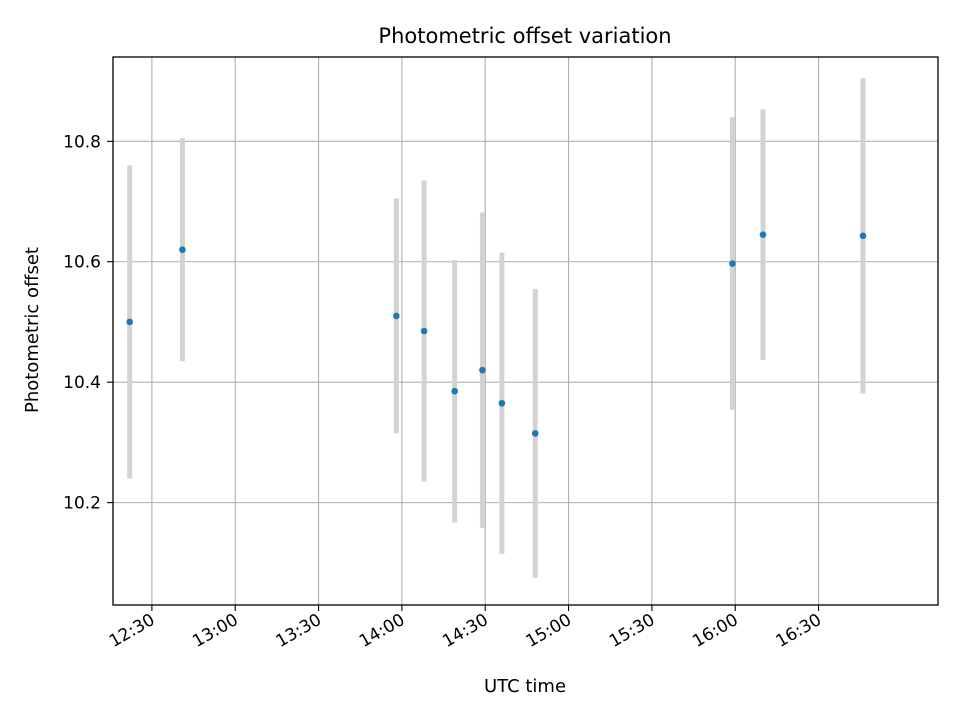  I want to click on x-tick-label: 13:00, so click(215, 631).